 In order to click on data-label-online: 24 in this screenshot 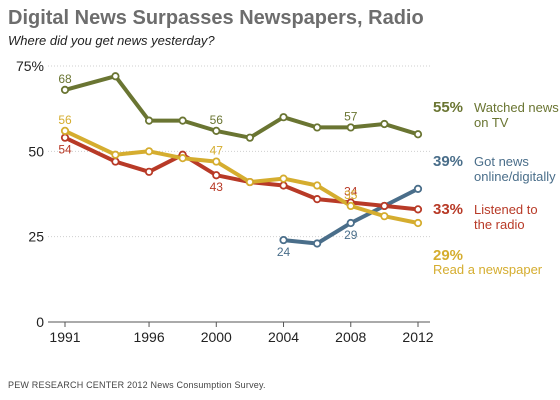, I will do `click(284, 252)`.